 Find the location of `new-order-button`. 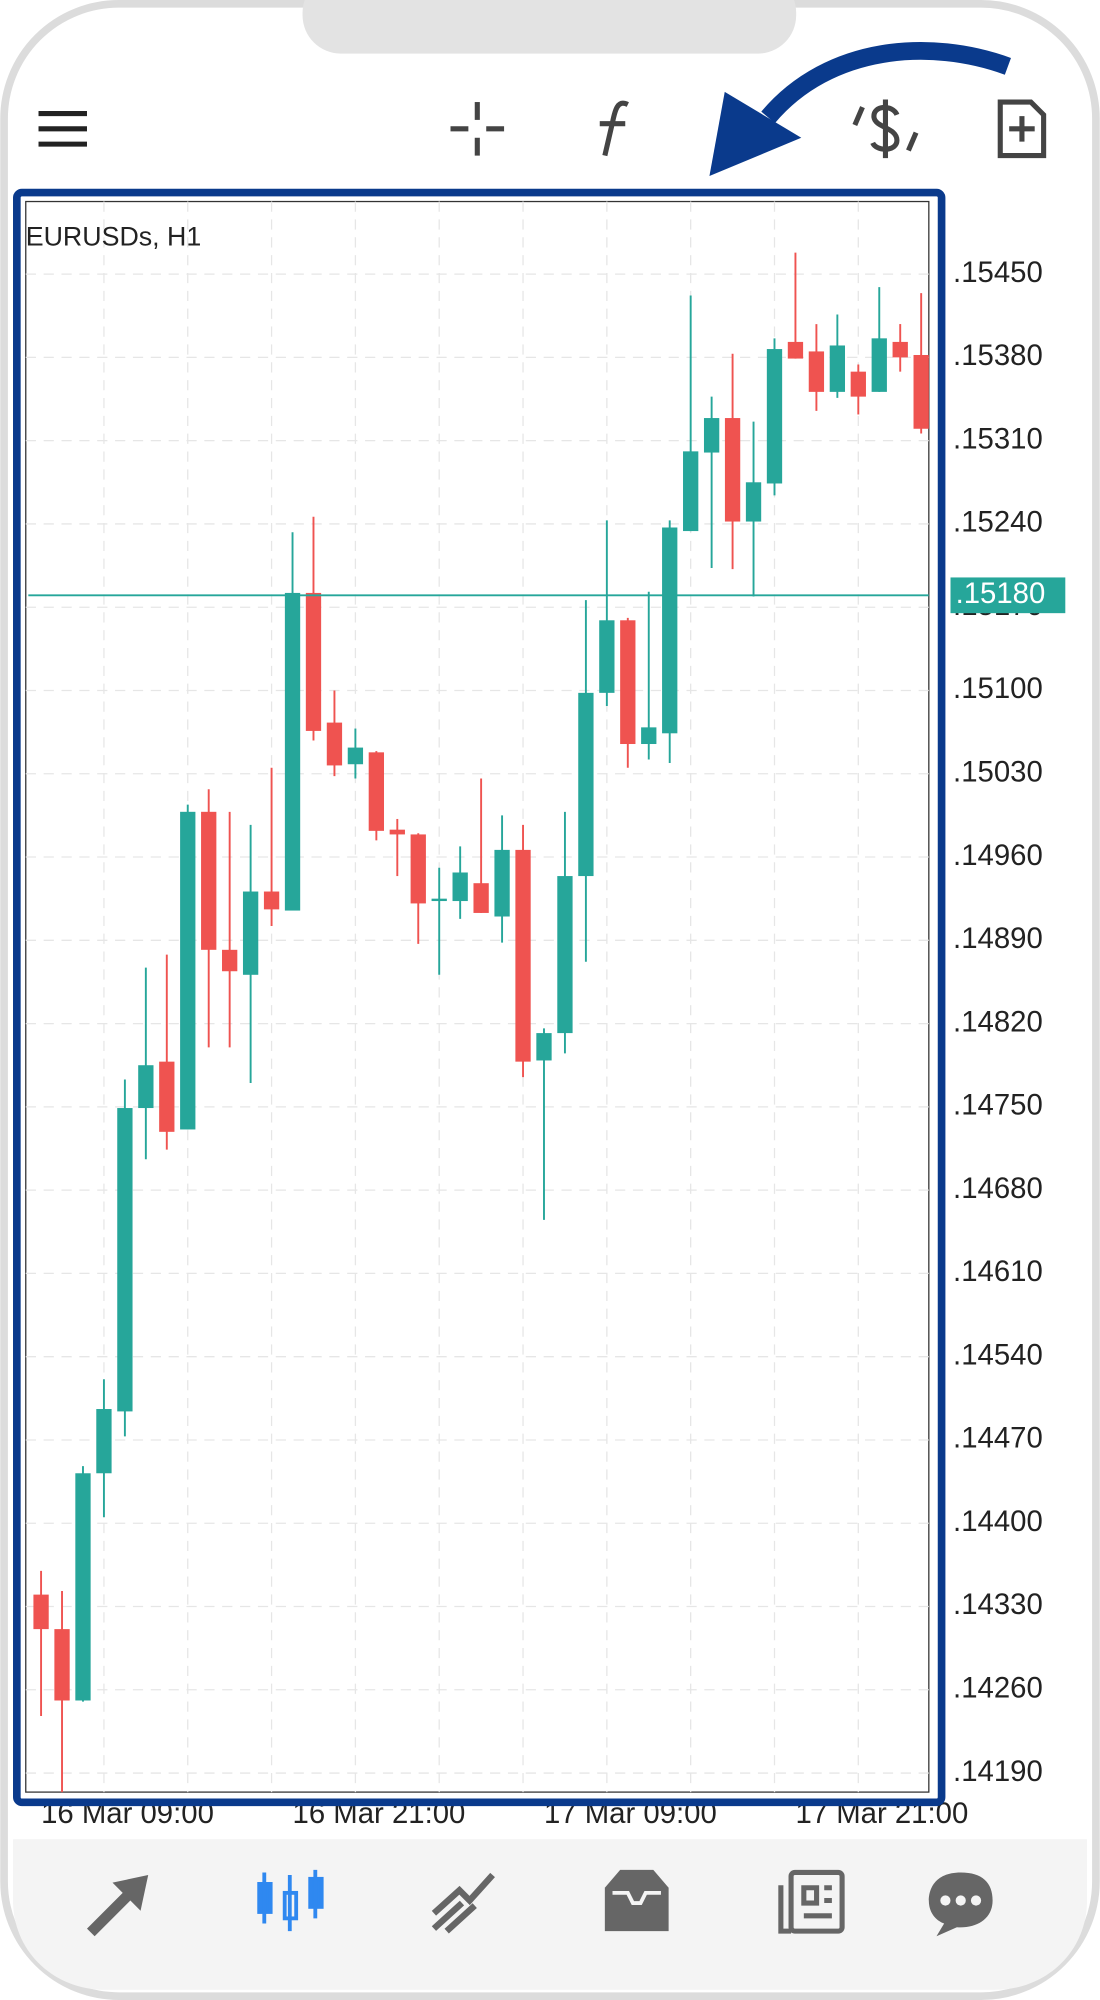

new-order-button is located at coordinates (1022, 129).